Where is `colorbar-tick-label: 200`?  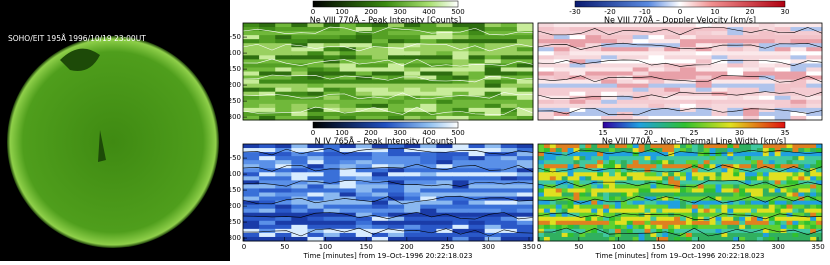 colorbar-tick-label: 200 is located at coordinates (370, 12).